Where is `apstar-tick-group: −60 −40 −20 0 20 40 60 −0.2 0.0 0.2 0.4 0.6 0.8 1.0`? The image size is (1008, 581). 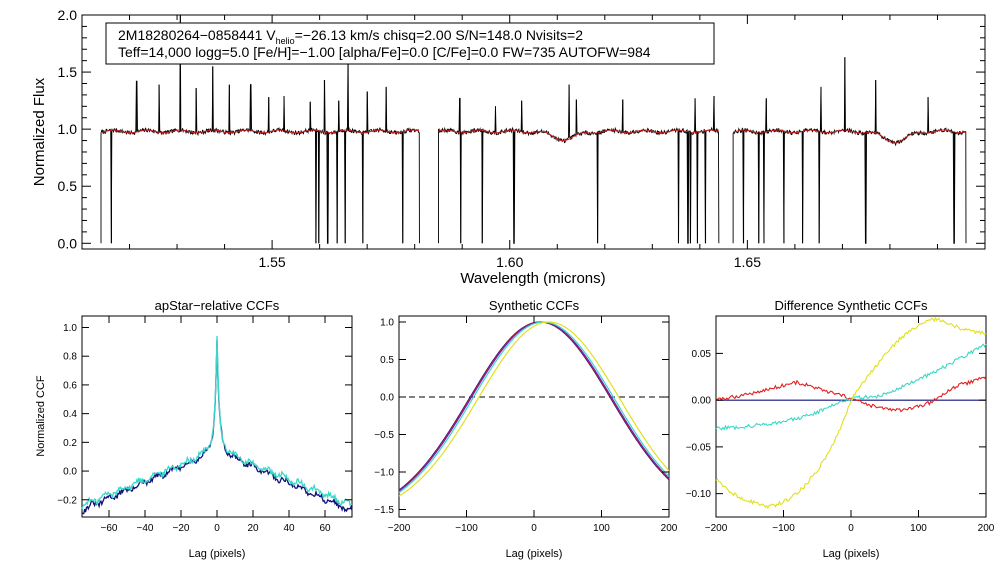
apstar-tick-group: −60 −40 −20 0 20 40 60 −0.2 0.0 0.2 0.4 0.6 0.8 1.0 is located at coordinates (204, 425).